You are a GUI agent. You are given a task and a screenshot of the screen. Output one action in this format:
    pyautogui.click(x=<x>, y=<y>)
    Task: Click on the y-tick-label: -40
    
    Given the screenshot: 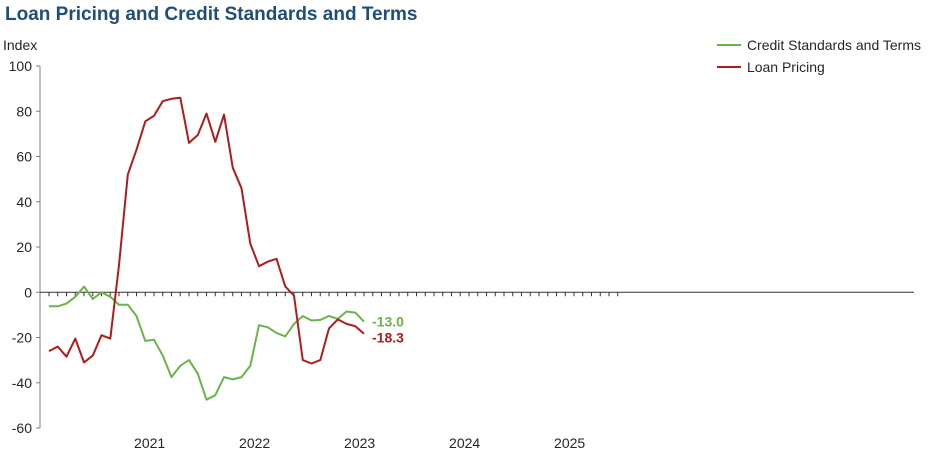 What is the action you would take?
    pyautogui.click(x=22, y=383)
    